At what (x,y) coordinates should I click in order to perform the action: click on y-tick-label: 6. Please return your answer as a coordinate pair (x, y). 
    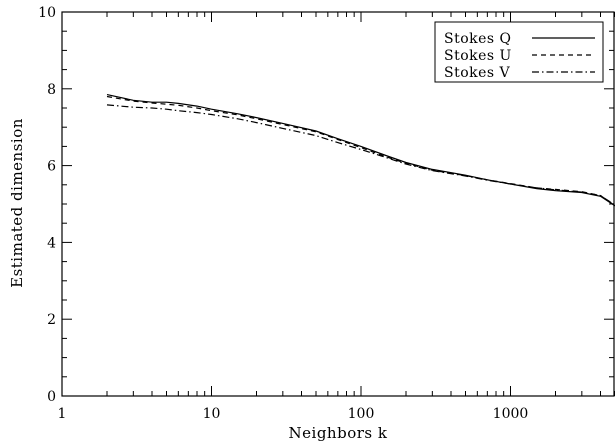
    Looking at the image, I should click on (51, 167).